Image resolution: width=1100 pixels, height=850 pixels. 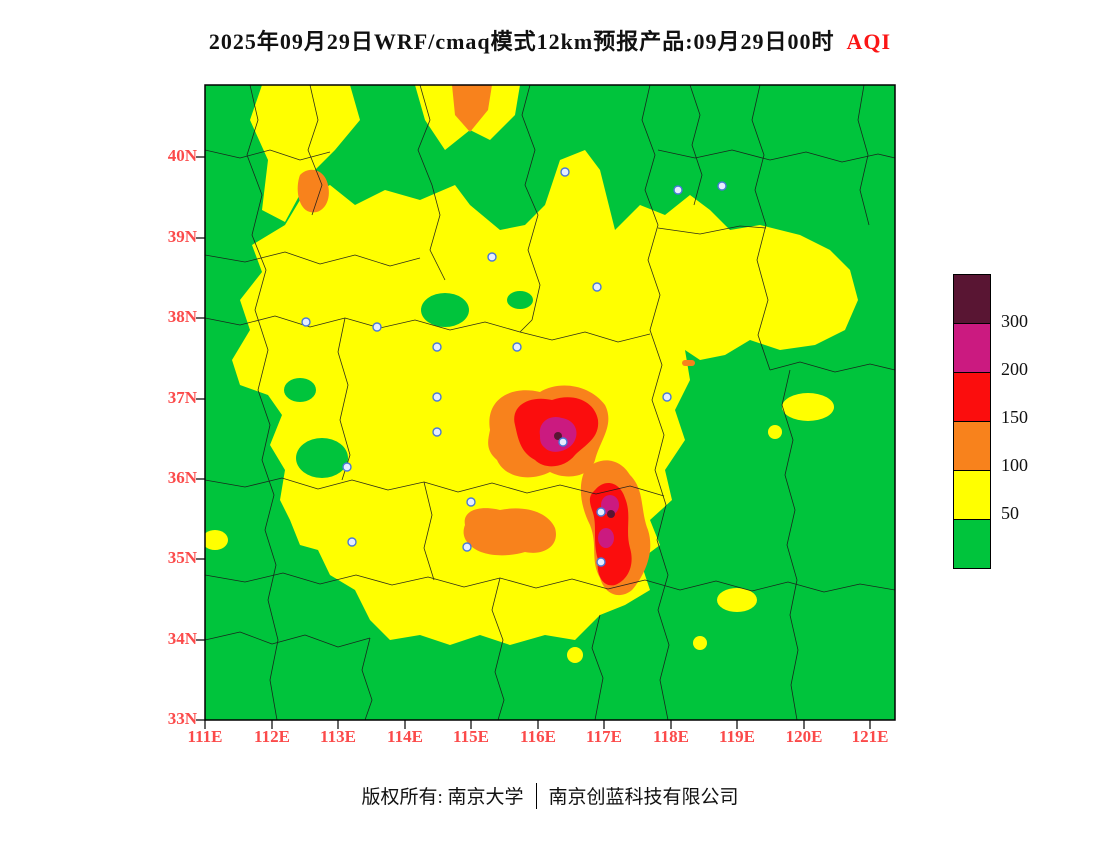 What do you see at coordinates (538, 736) in the screenshot?
I see `x-tick-label: 116E` at bounding box center [538, 736].